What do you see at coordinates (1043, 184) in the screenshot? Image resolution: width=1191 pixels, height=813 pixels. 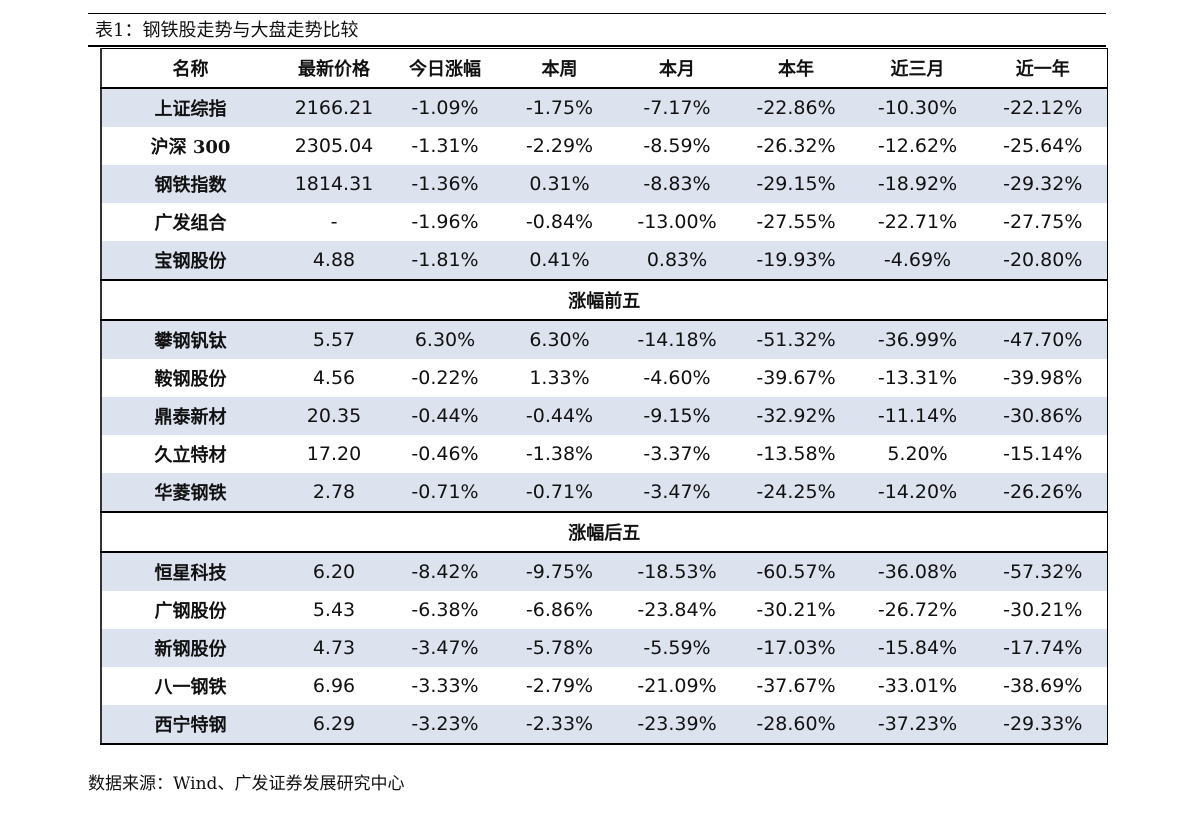 I see `cell: -29.32%` at bounding box center [1043, 184].